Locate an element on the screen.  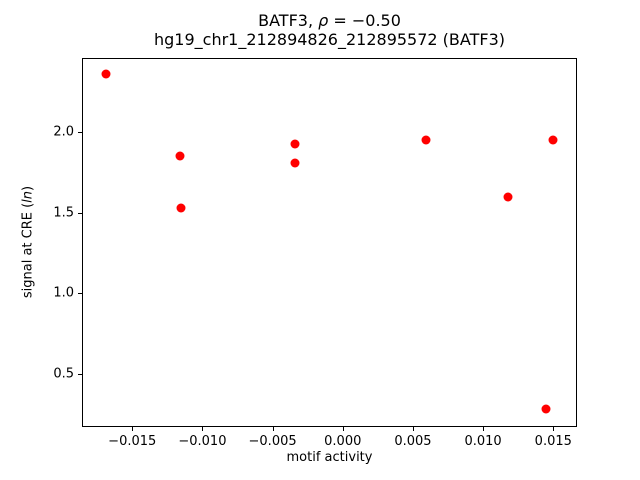
y-tick-label: 1.0 is located at coordinates (63, 293).